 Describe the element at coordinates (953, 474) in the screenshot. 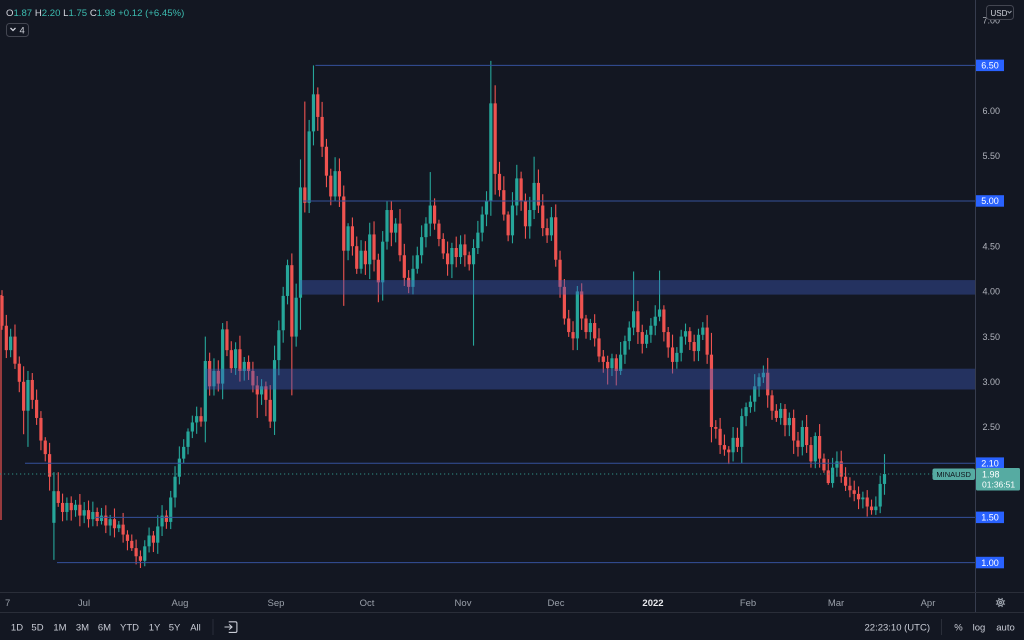

I see `svg-text: MINAUSD` at that location.